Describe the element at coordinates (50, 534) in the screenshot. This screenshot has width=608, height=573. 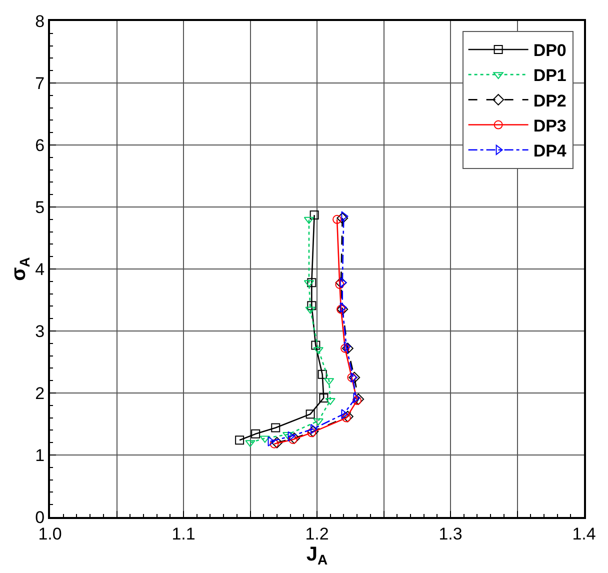
I see `x-tick-label: 1.0` at that location.